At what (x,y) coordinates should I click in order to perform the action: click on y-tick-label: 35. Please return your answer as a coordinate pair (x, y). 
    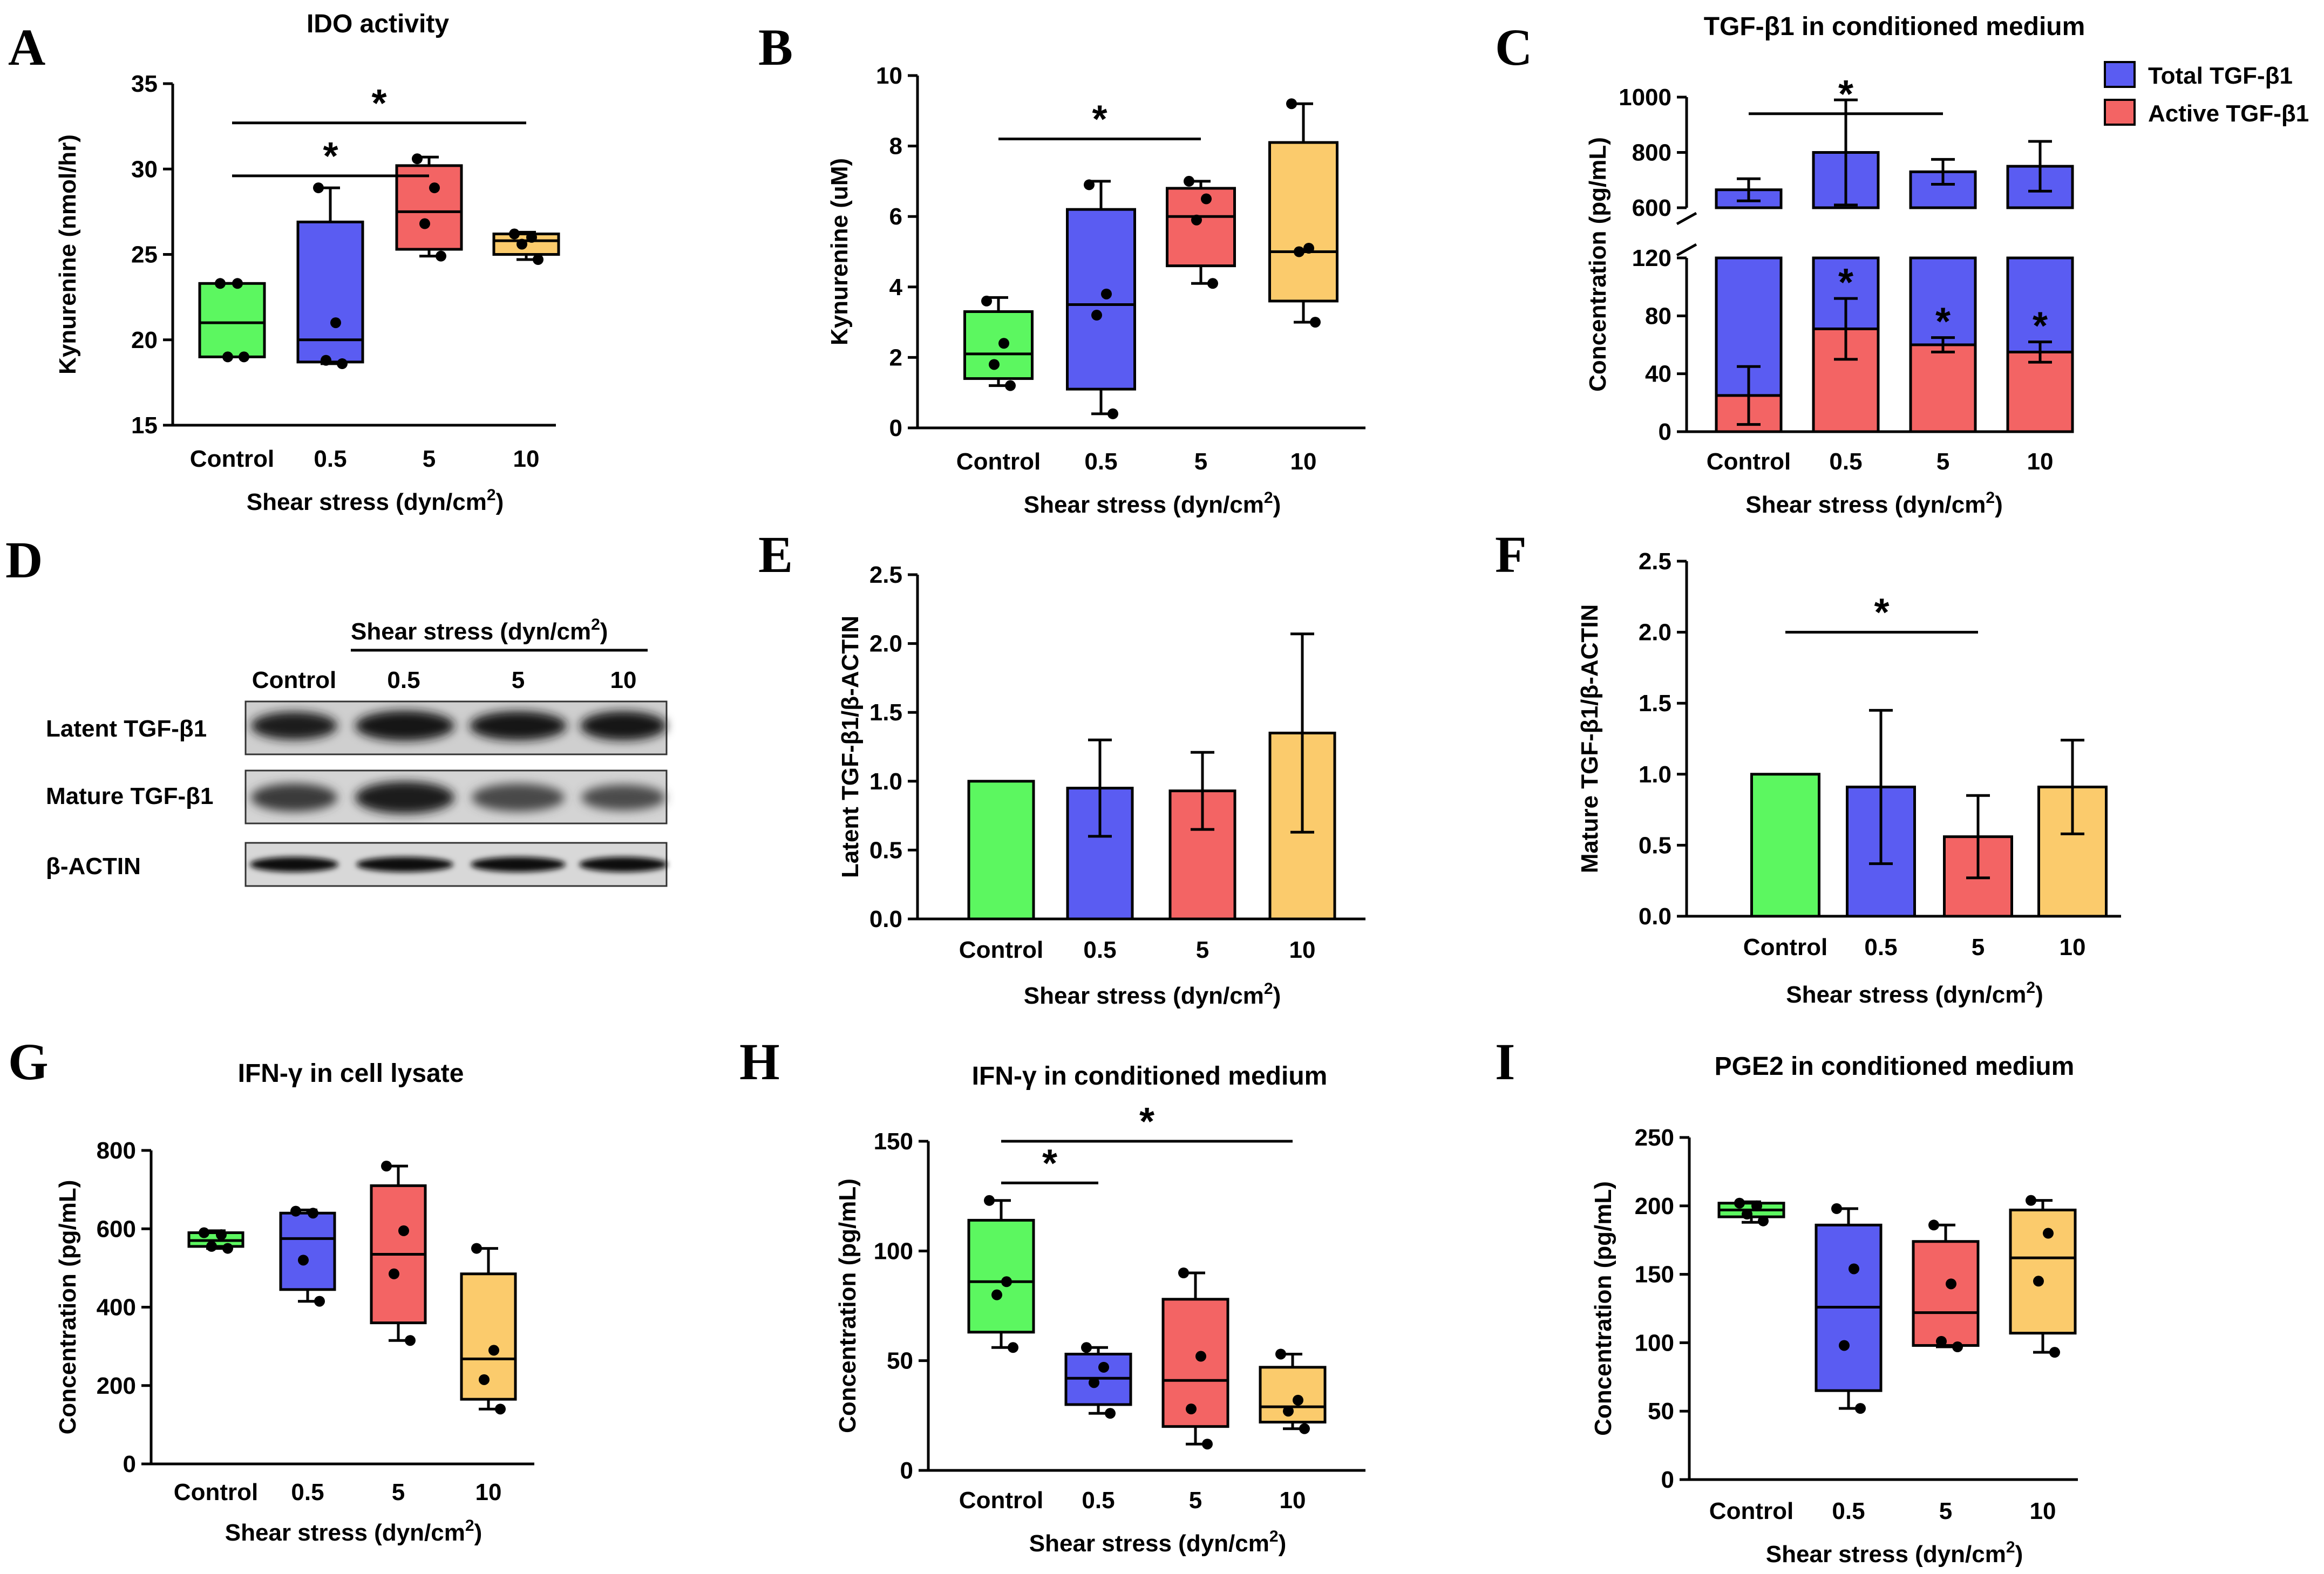
    Looking at the image, I should click on (144, 84).